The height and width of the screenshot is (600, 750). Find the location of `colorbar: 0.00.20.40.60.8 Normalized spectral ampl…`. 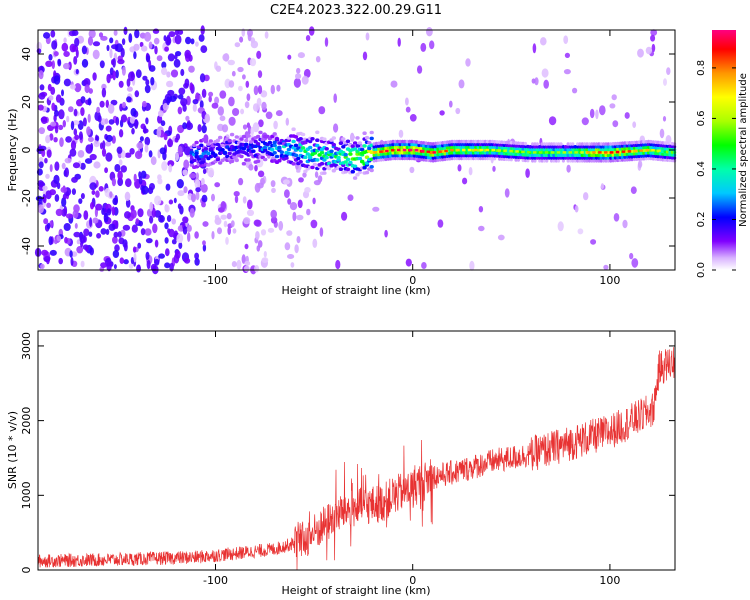

colorbar: 0.00.20.40.60.8 Normalized spectral ampl… is located at coordinates (722, 154).